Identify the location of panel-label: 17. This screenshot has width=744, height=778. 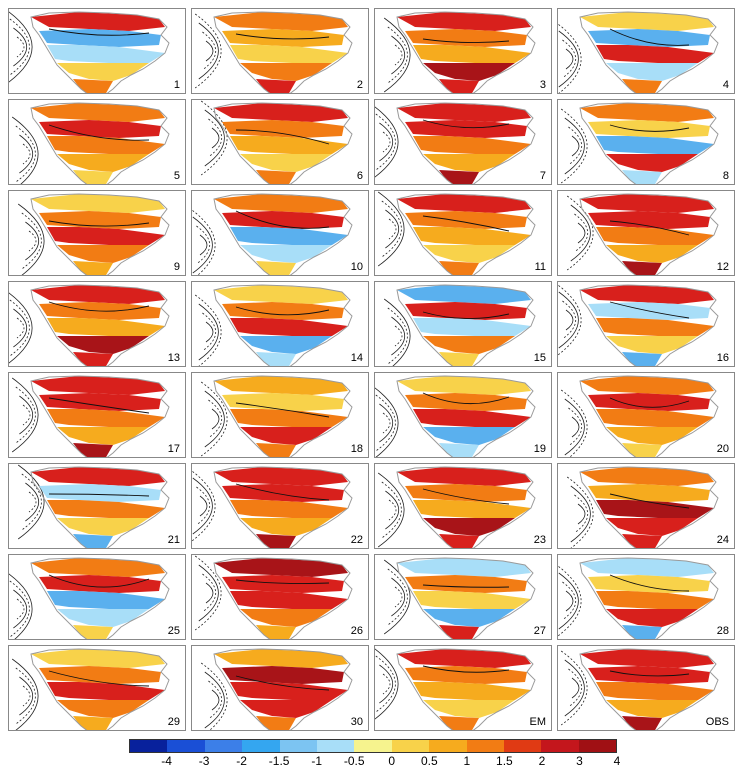
(173, 449).